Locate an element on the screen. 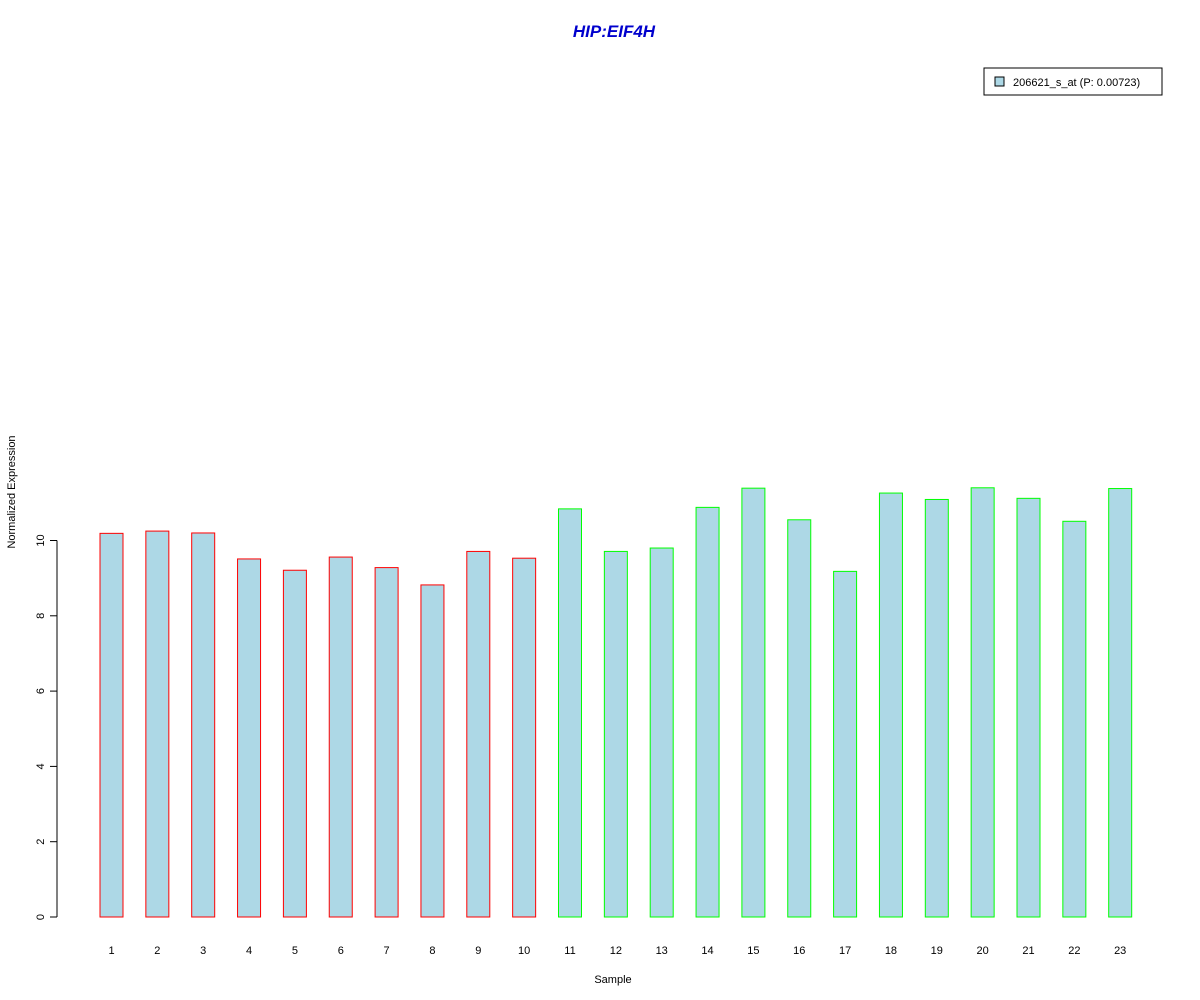 The image size is (1200, 1000). x-tick-label: 21 is located at coordinates (1028, 951).